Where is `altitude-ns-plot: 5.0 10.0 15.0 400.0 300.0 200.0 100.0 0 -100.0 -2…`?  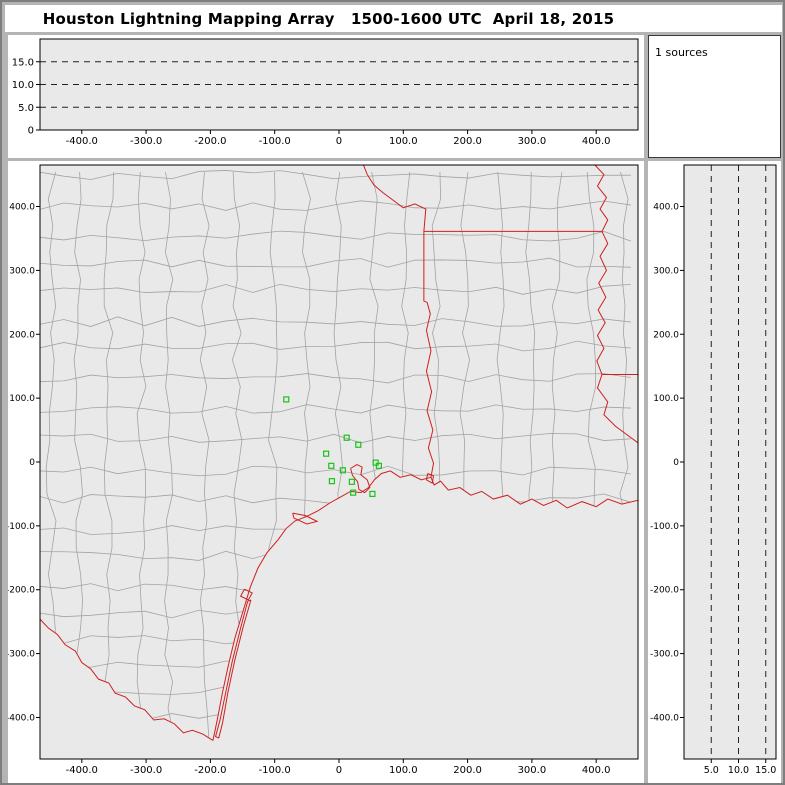 altitude-ns-plot: 5.0 10.0 15.0 400.0 300.0 200.0 100.0 0 -100.0 -2… is located at coordinates (714, 472).